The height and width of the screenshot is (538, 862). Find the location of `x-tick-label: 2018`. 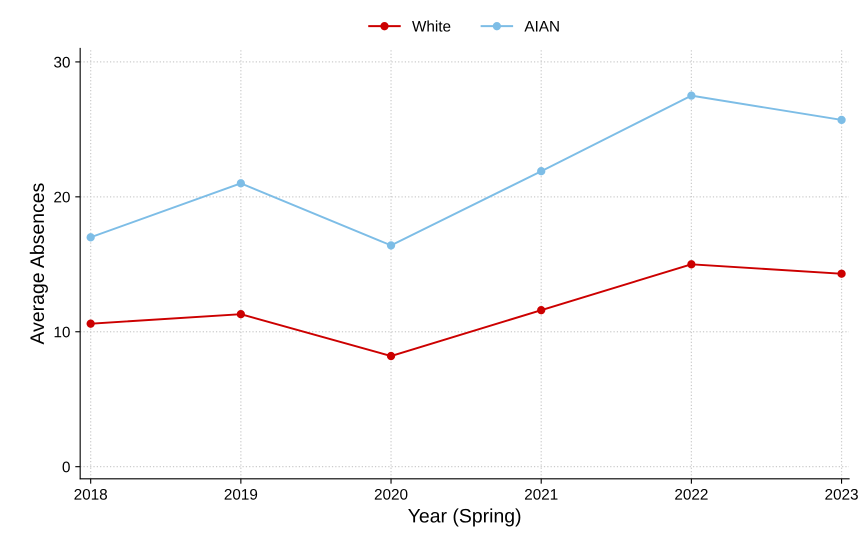

x-tick-label: 2018 is located at coordinates (91, 494).